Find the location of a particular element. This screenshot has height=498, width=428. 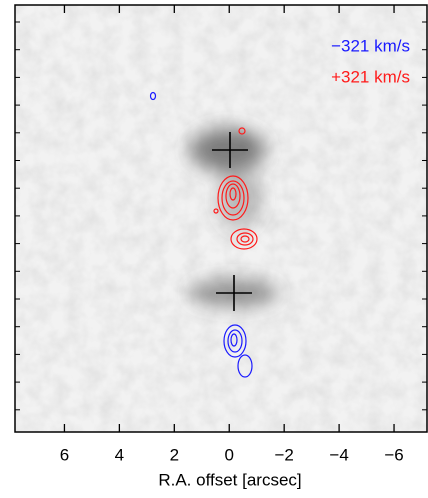

position-markers is located at coordinates (232, 221).